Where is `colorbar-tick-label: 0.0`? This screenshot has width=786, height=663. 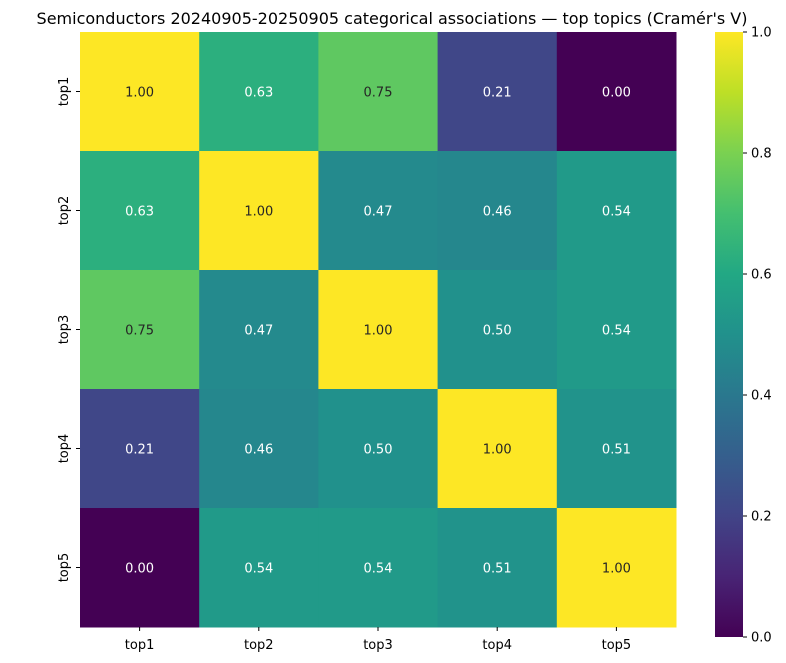
colorbar-tick-label: 0.0 is located at coordinates (761, 638).